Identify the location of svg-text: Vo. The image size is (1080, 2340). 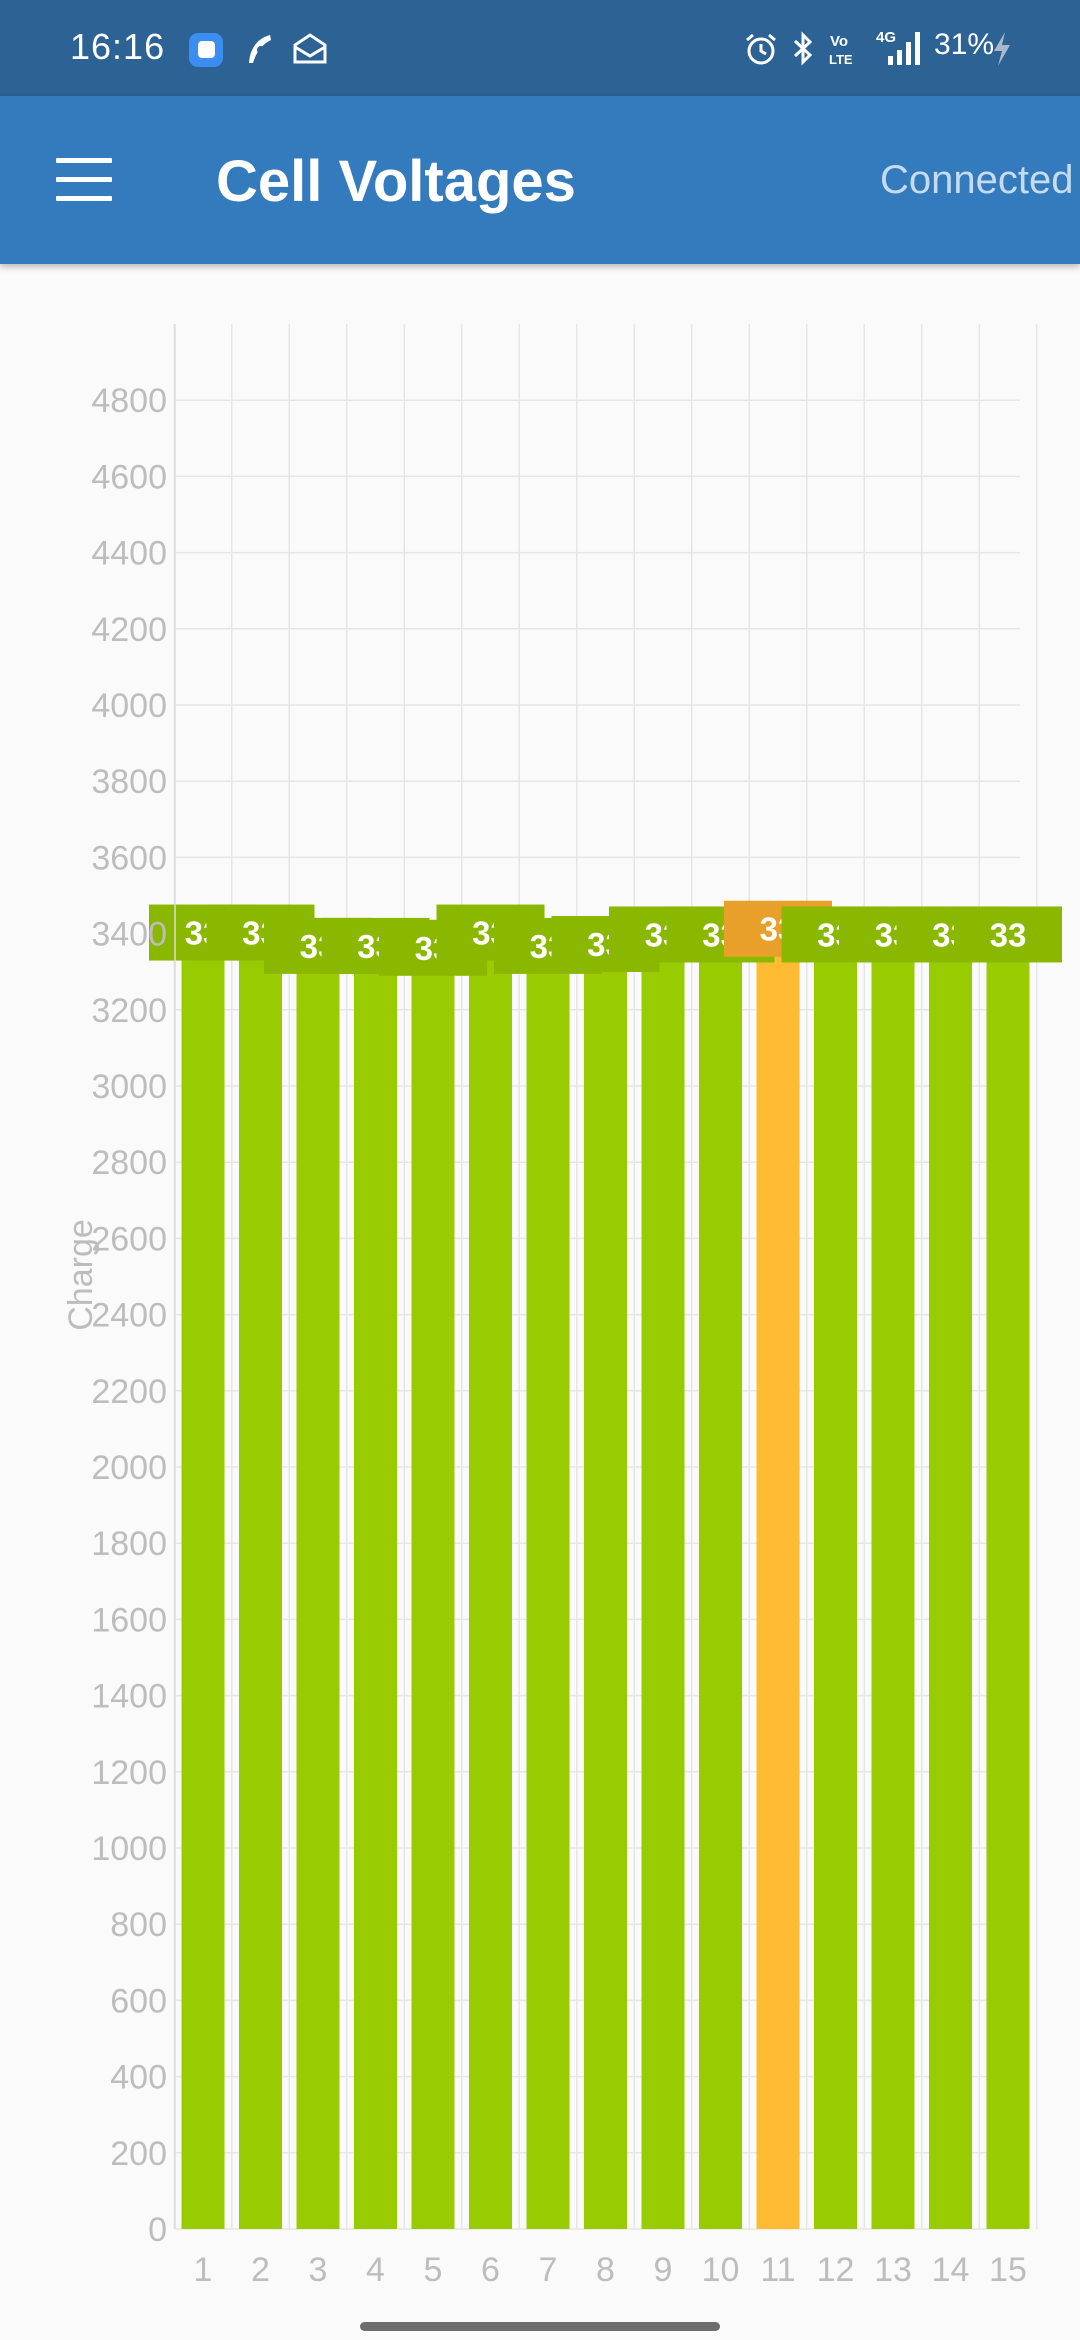
(839, 41).